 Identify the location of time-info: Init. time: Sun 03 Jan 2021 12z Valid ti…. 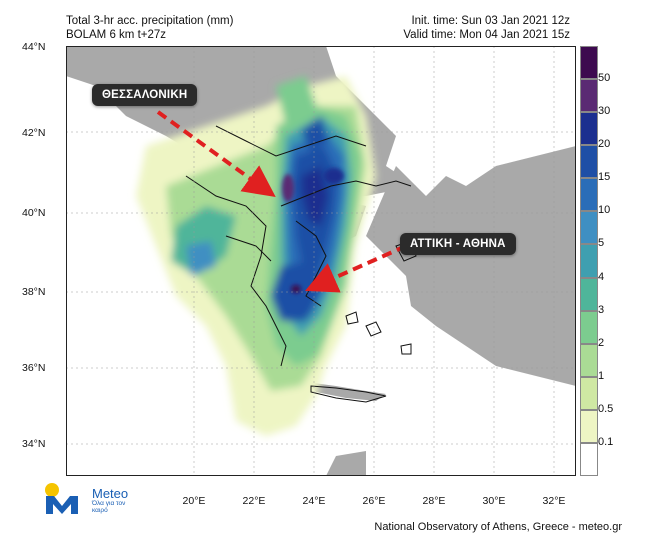
(486, 28).